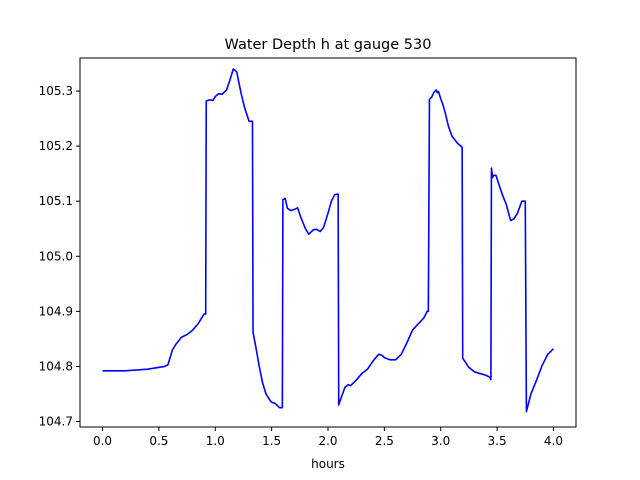 This screenshot has width=640, height=480. I want to click on y-tick-label: 104.9, so click(56, 311).